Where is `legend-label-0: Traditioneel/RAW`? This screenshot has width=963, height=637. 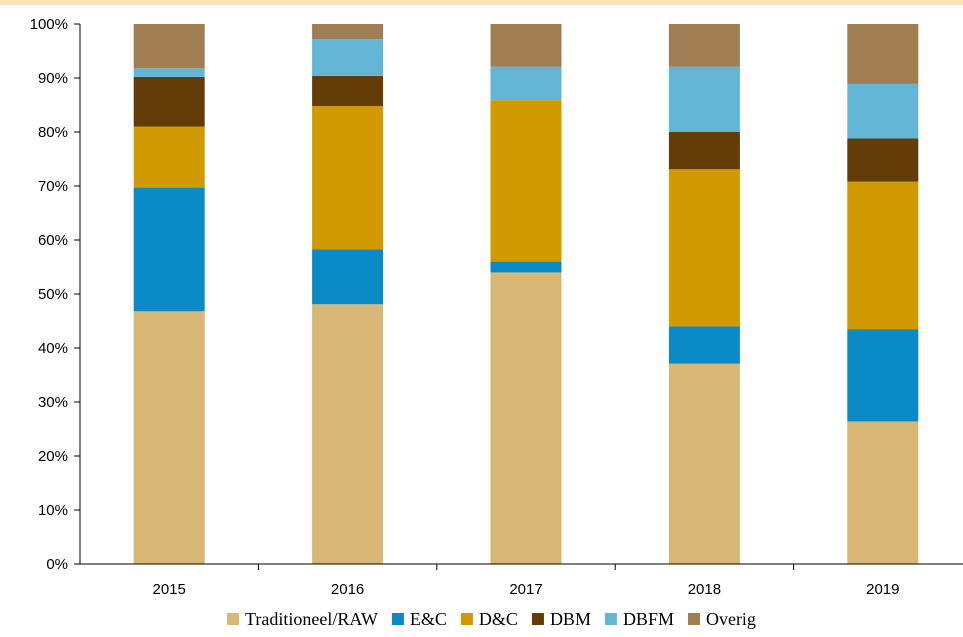
legend-label-0: Traditioneel/RAW is located at coordinates (311, 619).